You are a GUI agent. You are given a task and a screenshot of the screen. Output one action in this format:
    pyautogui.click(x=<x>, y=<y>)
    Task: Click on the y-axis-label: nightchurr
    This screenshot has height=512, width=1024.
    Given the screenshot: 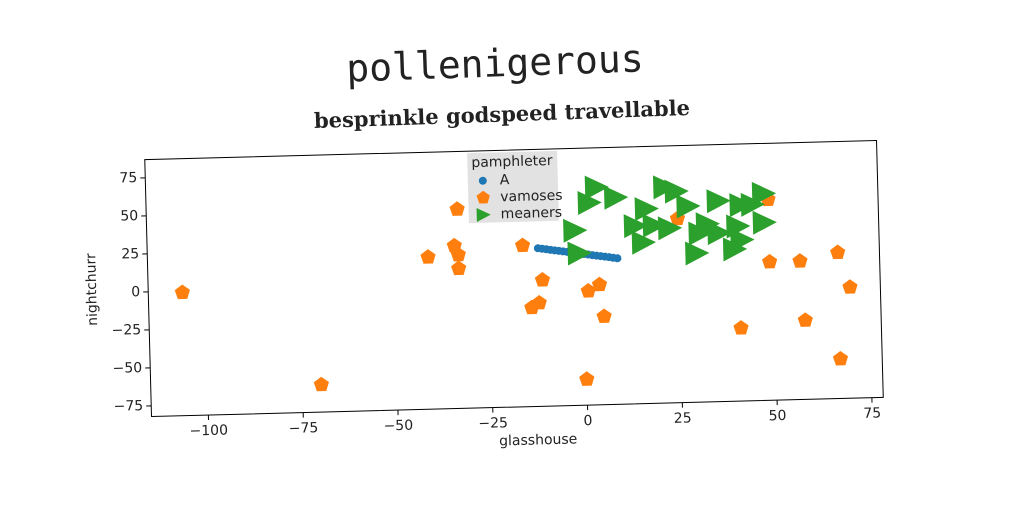 What is the action you would take?
    pyautogui.click(x=92, y=289)
    